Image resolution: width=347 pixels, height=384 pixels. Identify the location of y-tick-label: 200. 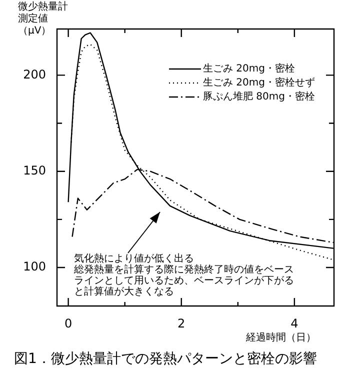
(34, 74).